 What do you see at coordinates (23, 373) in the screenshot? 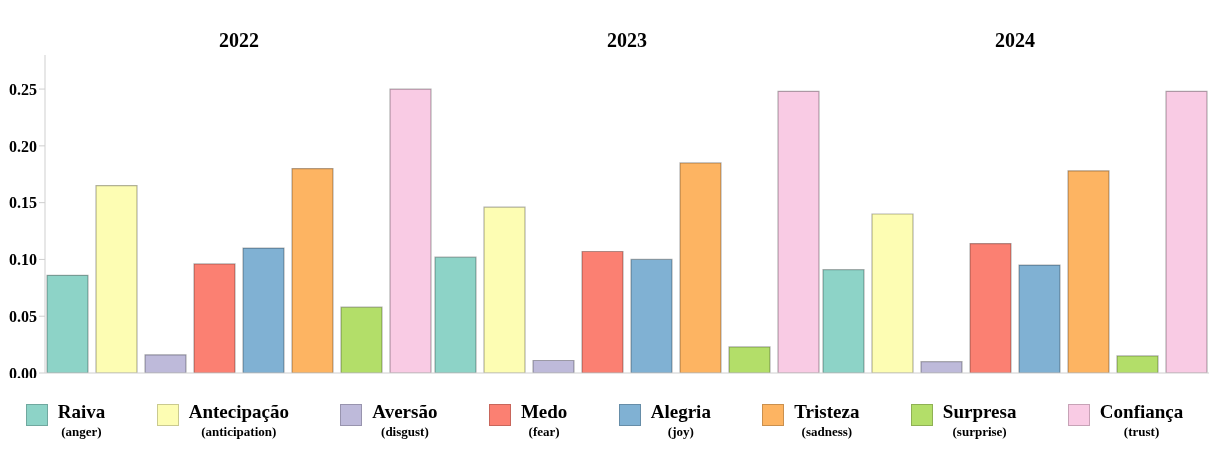
I see `y-tick-label: 0.00` at bounding box center [23, 373].